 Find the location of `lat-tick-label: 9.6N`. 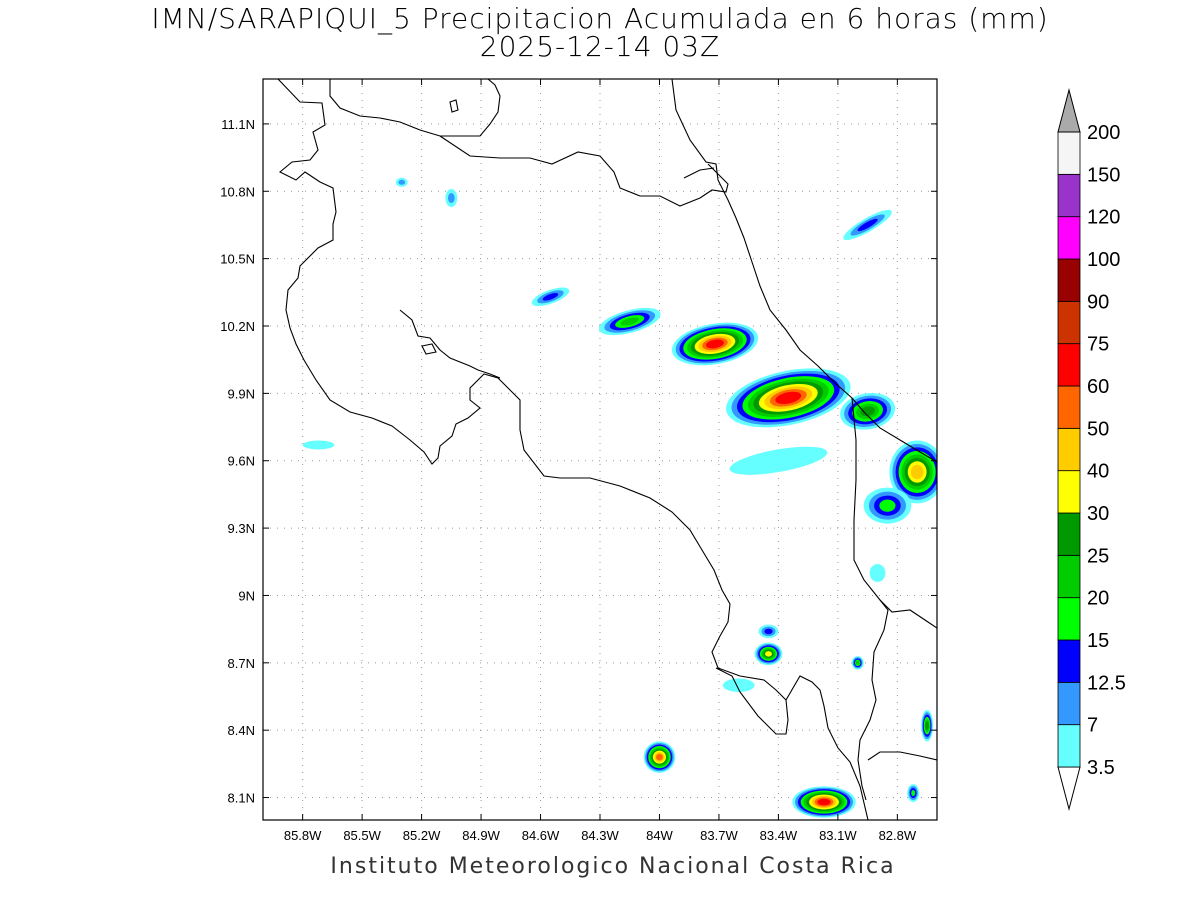

lat-tick-label: 9.6N is located at coordinates (241, 461).